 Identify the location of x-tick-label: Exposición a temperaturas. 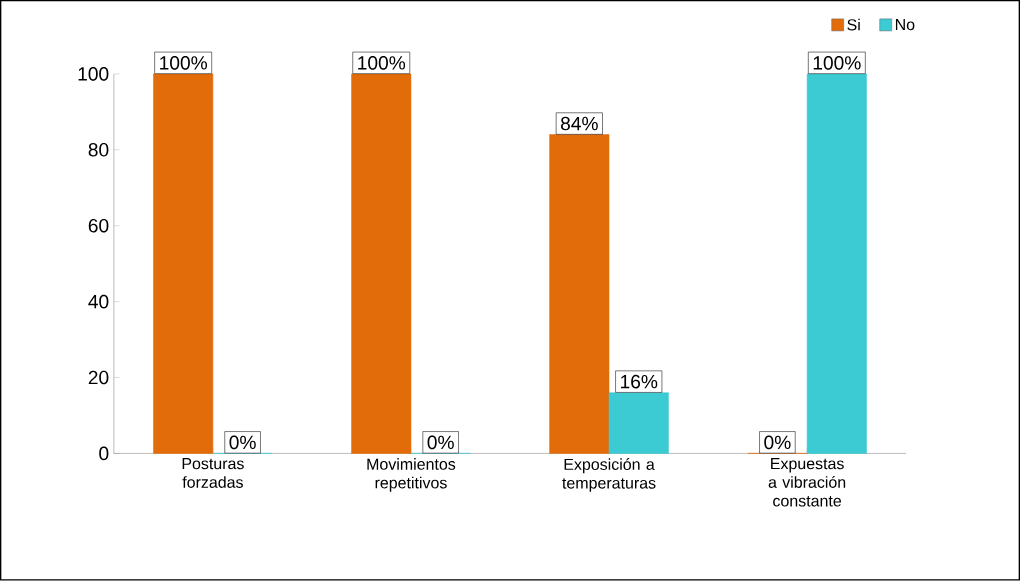
(609, 475).